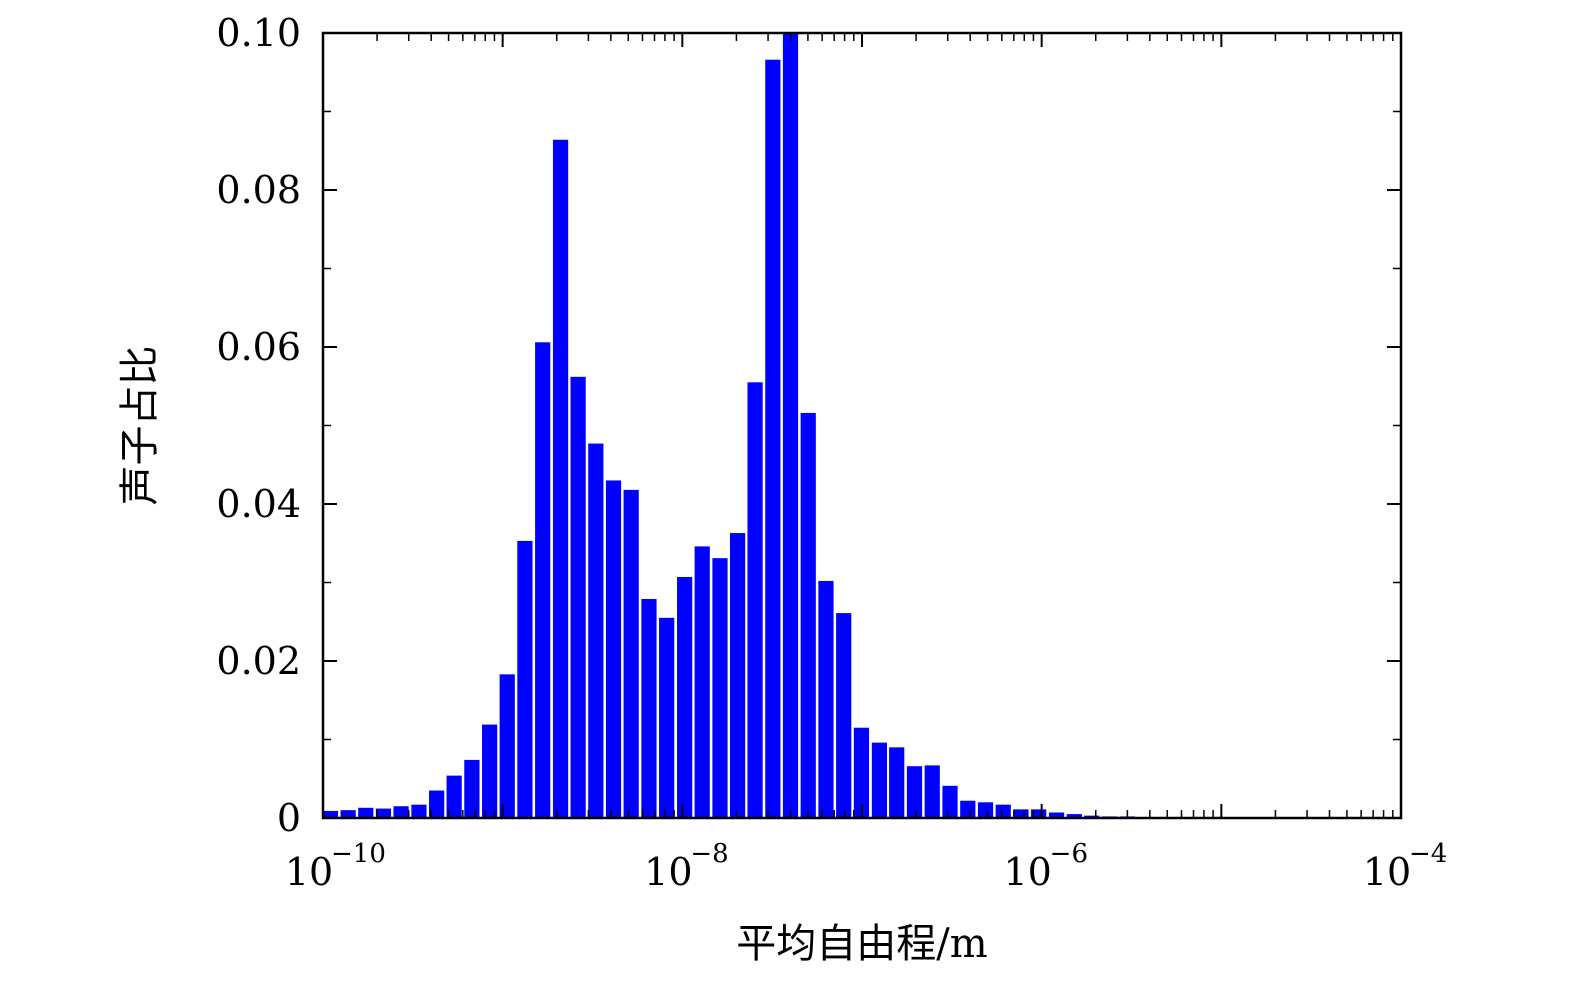 The image size is (1575, 984). Describe the element at coordinates (258, 33) in the screenshot. I see `y-tick-label: 0.10` at that location.